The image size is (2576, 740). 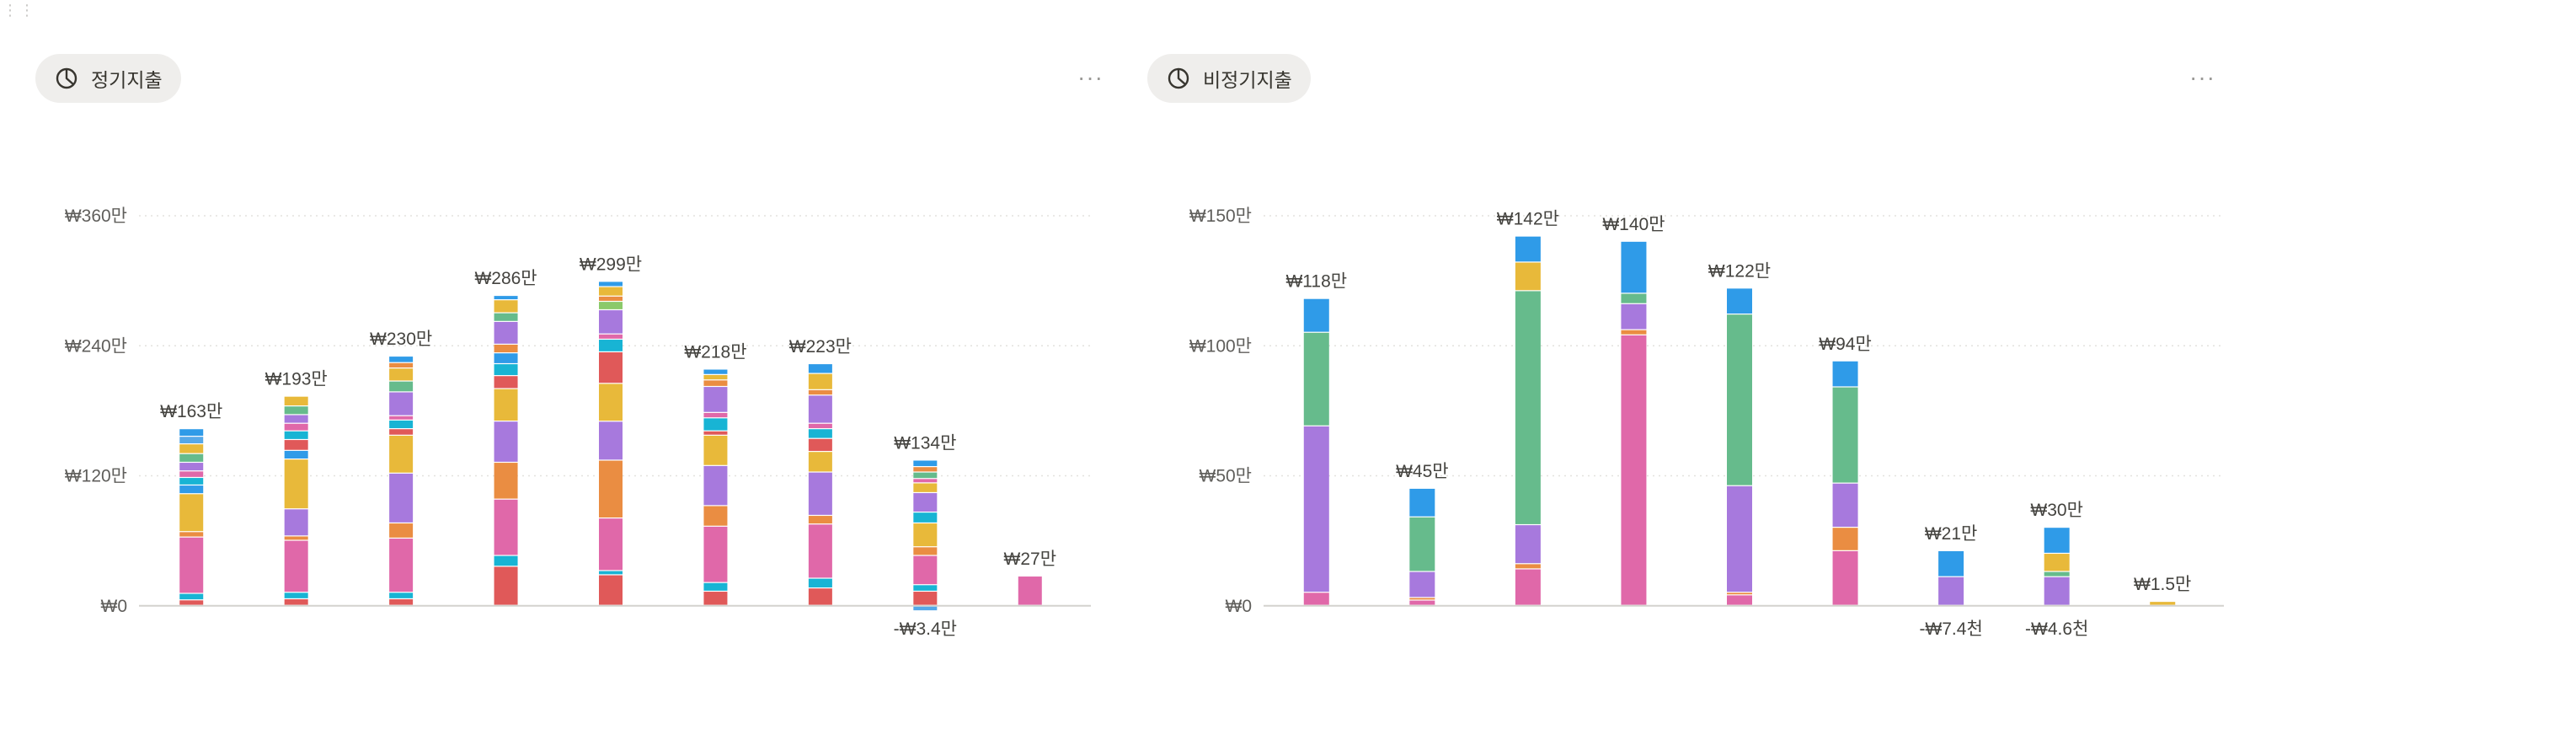 I want to click on bar-segment-negative, so click(x=925, y=609).